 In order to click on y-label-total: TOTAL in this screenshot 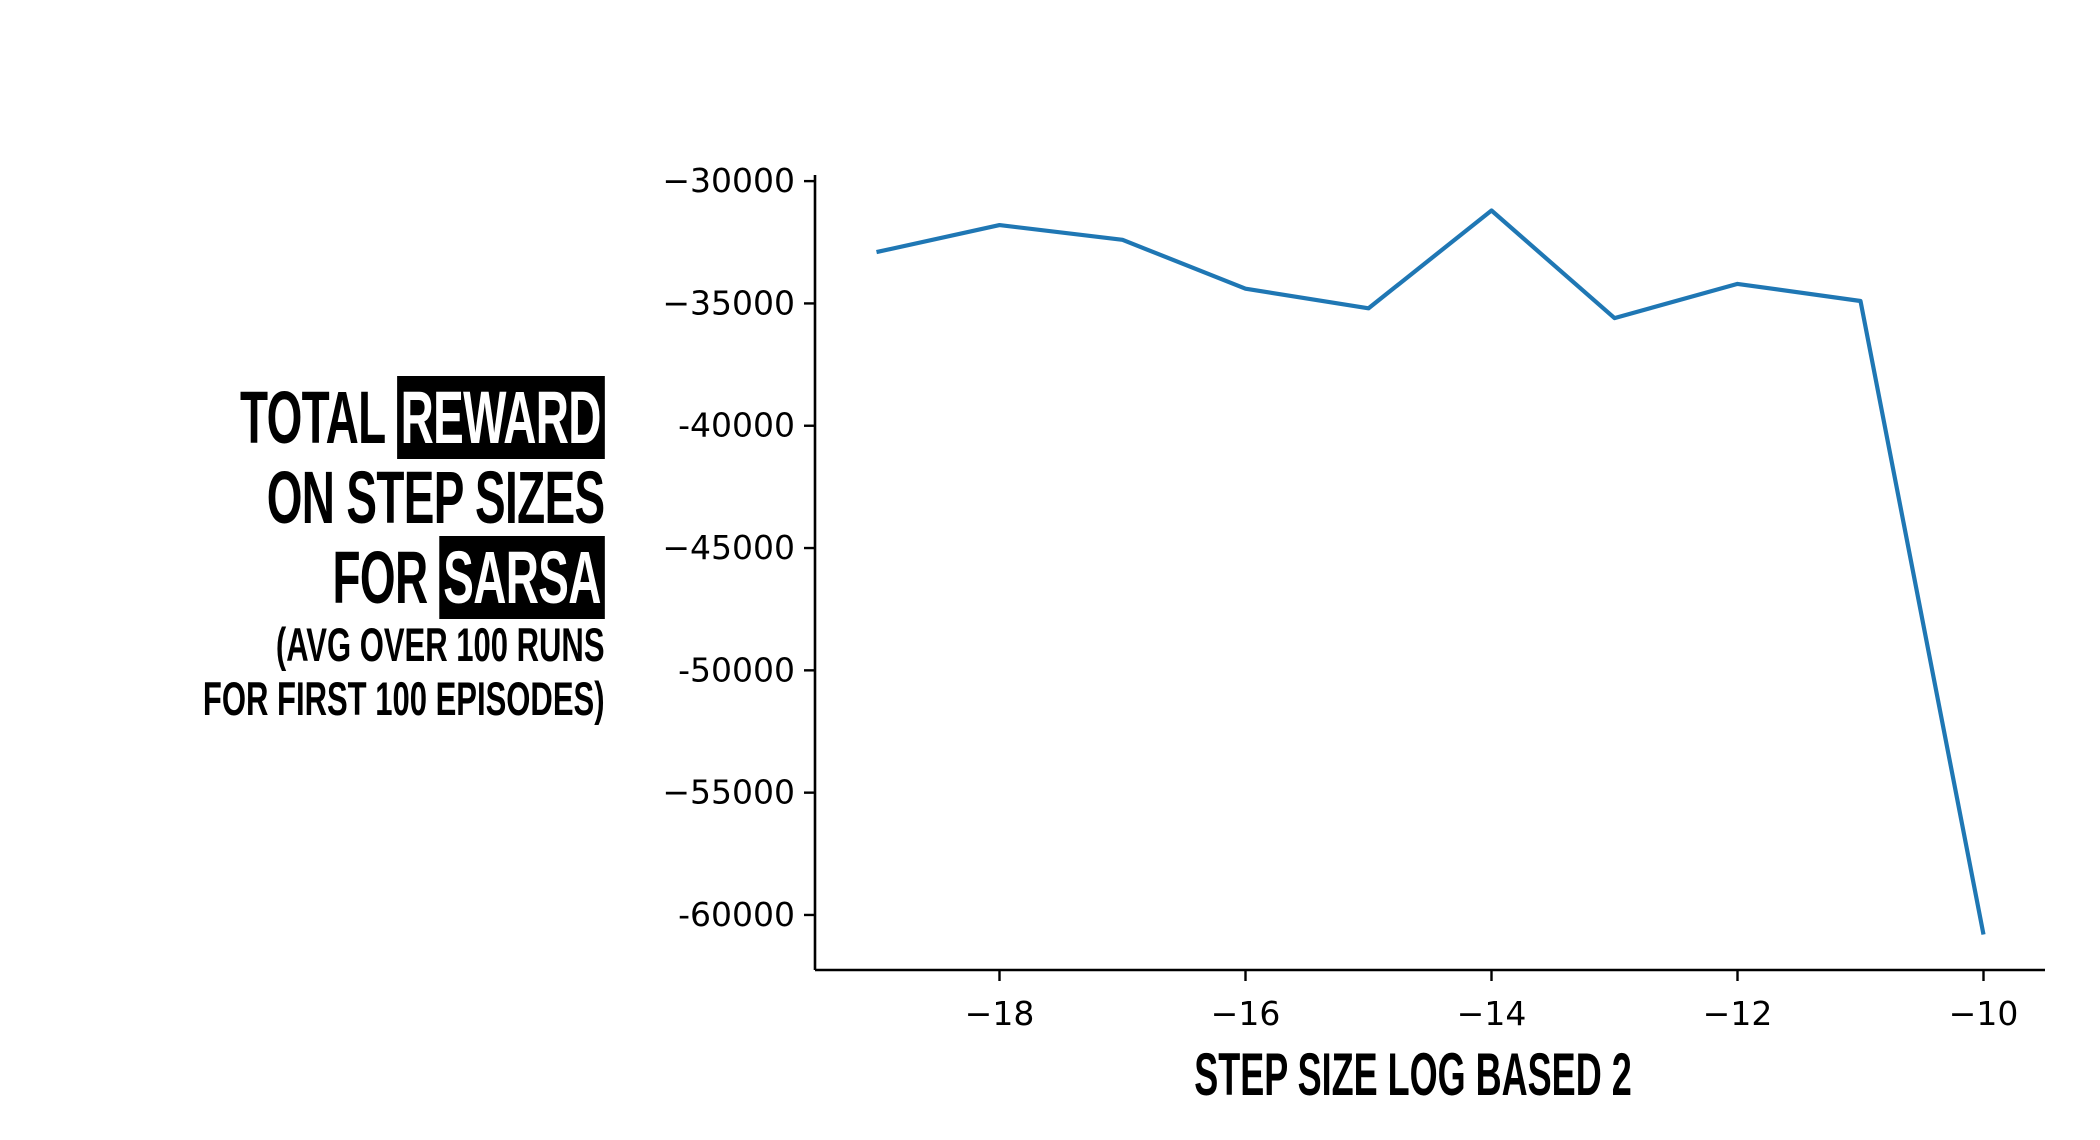, I will do `click(313, 417)`.